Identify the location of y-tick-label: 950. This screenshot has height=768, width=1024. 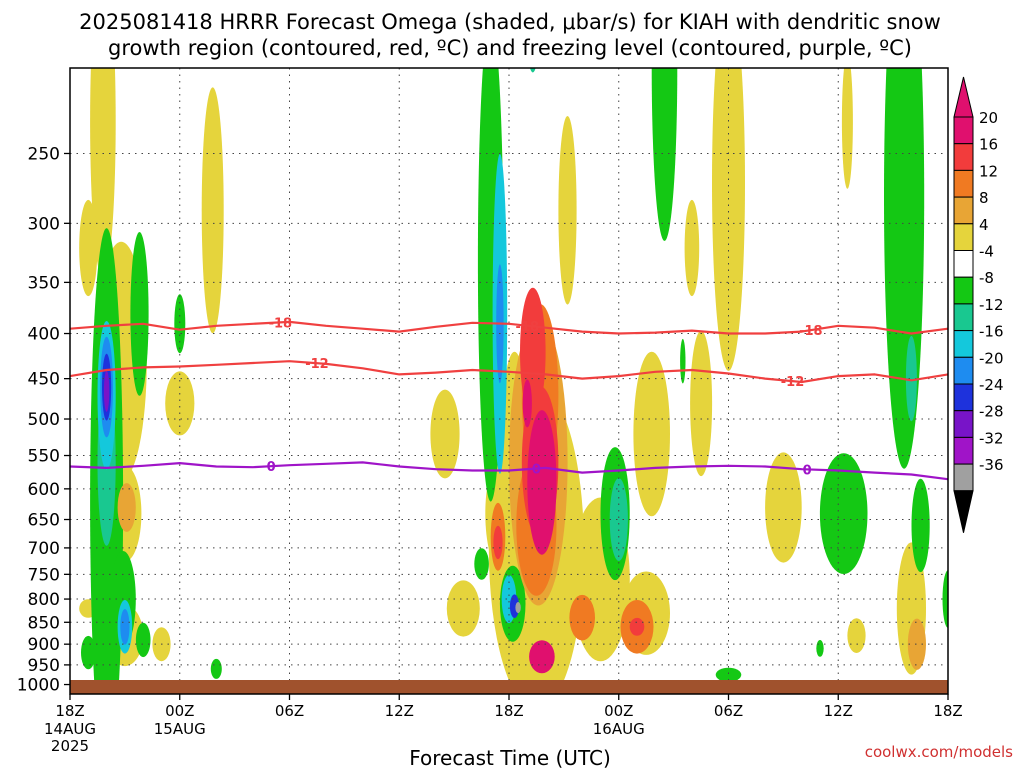
(44, 666).